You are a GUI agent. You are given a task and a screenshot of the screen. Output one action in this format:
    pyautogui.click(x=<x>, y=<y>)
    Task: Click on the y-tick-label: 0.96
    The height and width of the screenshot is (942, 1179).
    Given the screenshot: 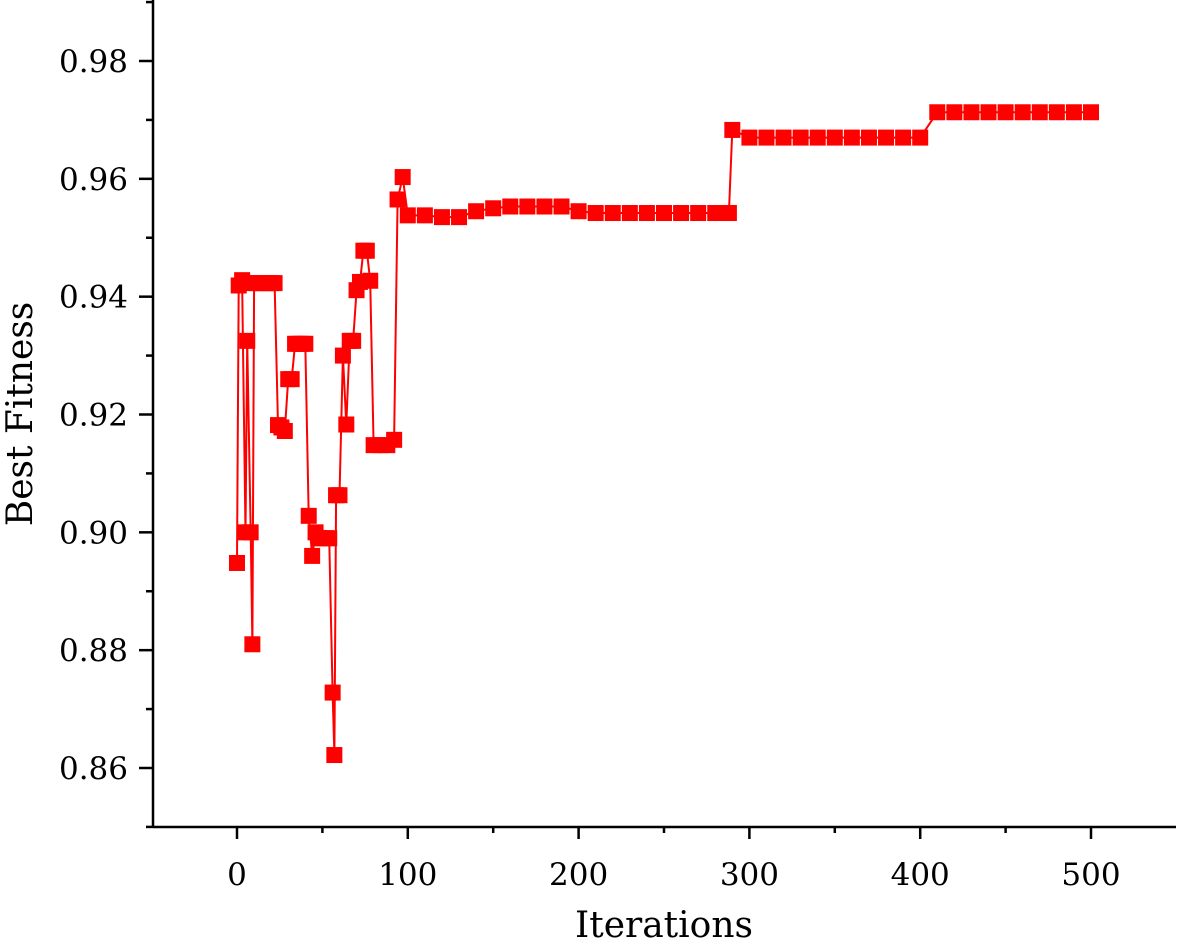 What is the action you would take?
    pyautogui.click(x=93, y=180)
    